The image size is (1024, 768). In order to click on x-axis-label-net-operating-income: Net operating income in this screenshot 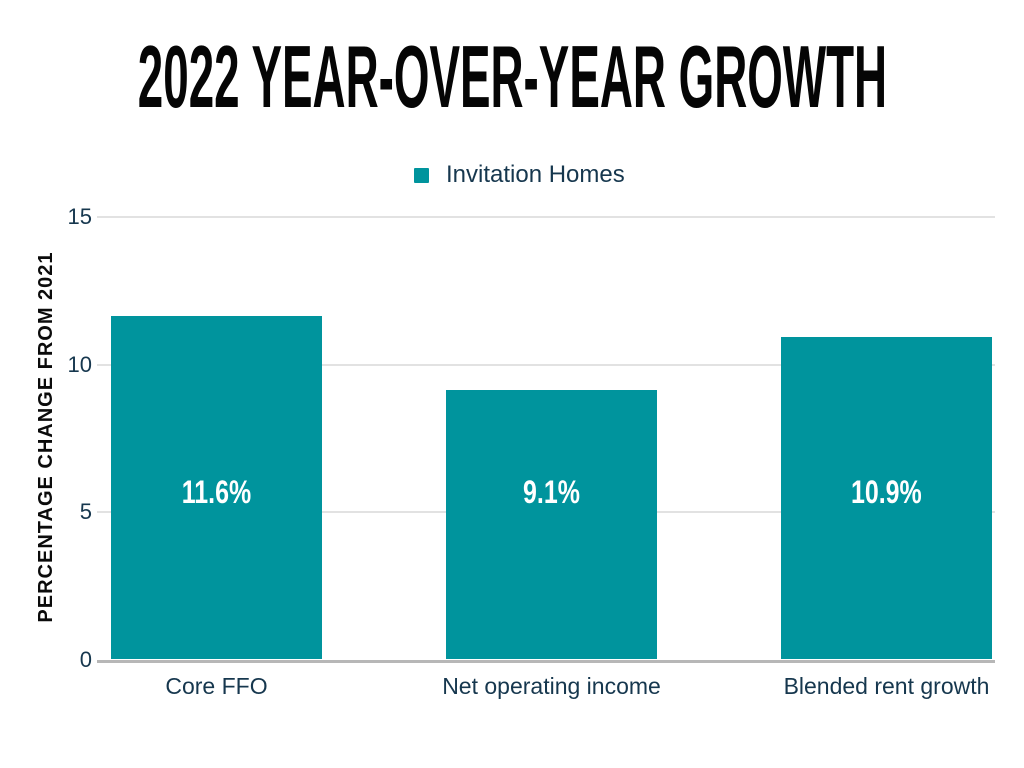, I will do `click(551, 686)`.